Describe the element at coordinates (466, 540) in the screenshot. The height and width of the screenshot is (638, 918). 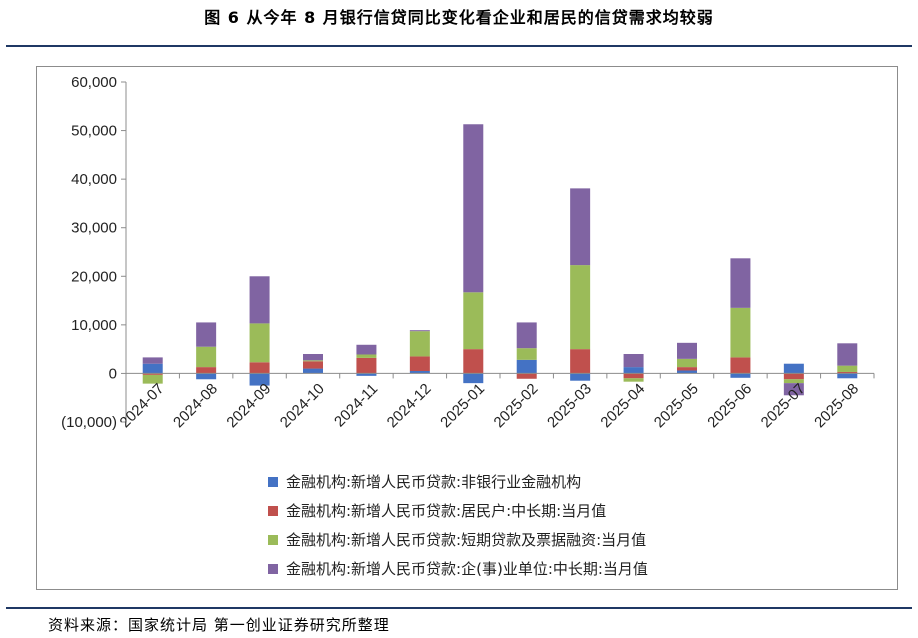
I see `legend-label: 金融机构:新增人民币贷款:短期贷款及票据融资:当月值` at that location.